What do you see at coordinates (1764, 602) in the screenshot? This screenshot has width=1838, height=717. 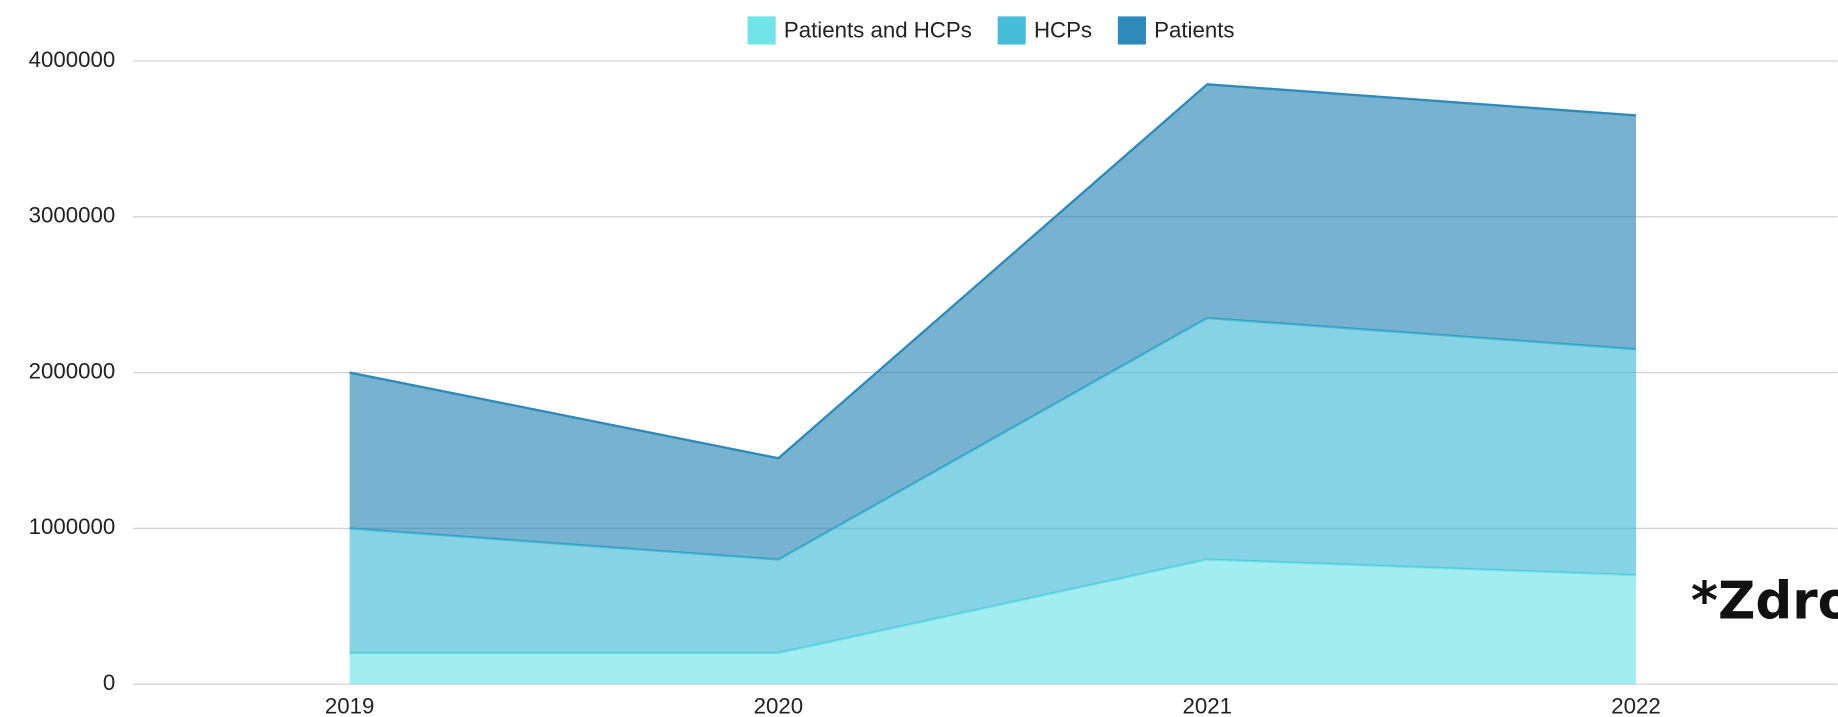 I see `annotation: *Zdroj` at bounding box center [1764, 602].